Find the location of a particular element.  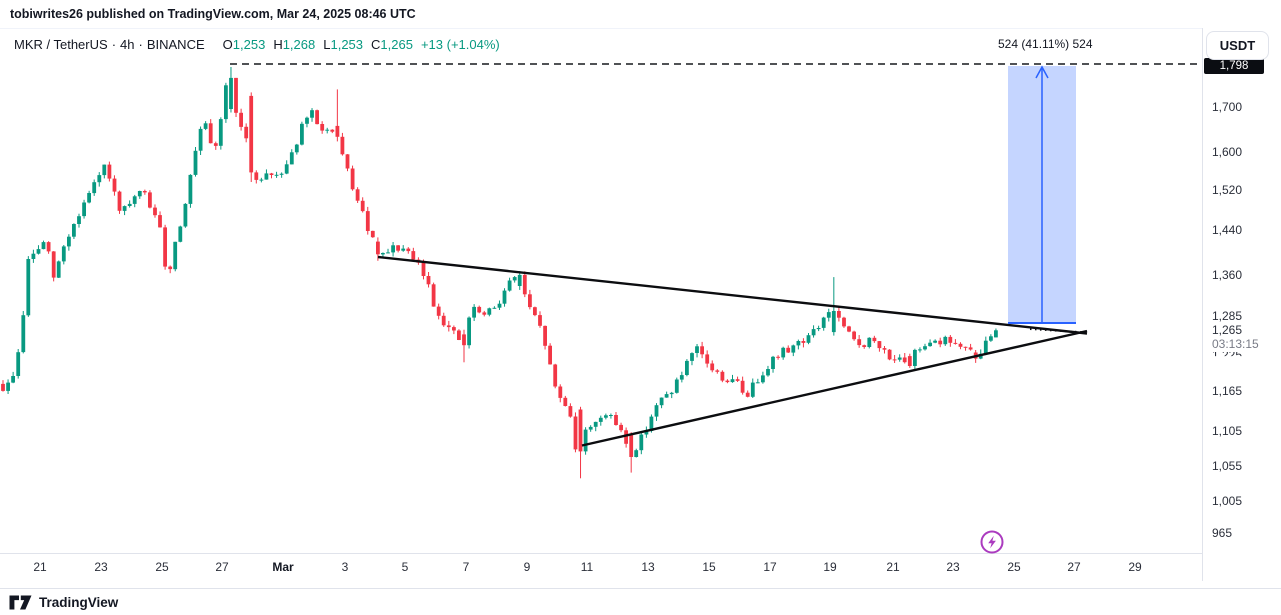

ohlc-open-key: O is located at coordinates (227, 44).